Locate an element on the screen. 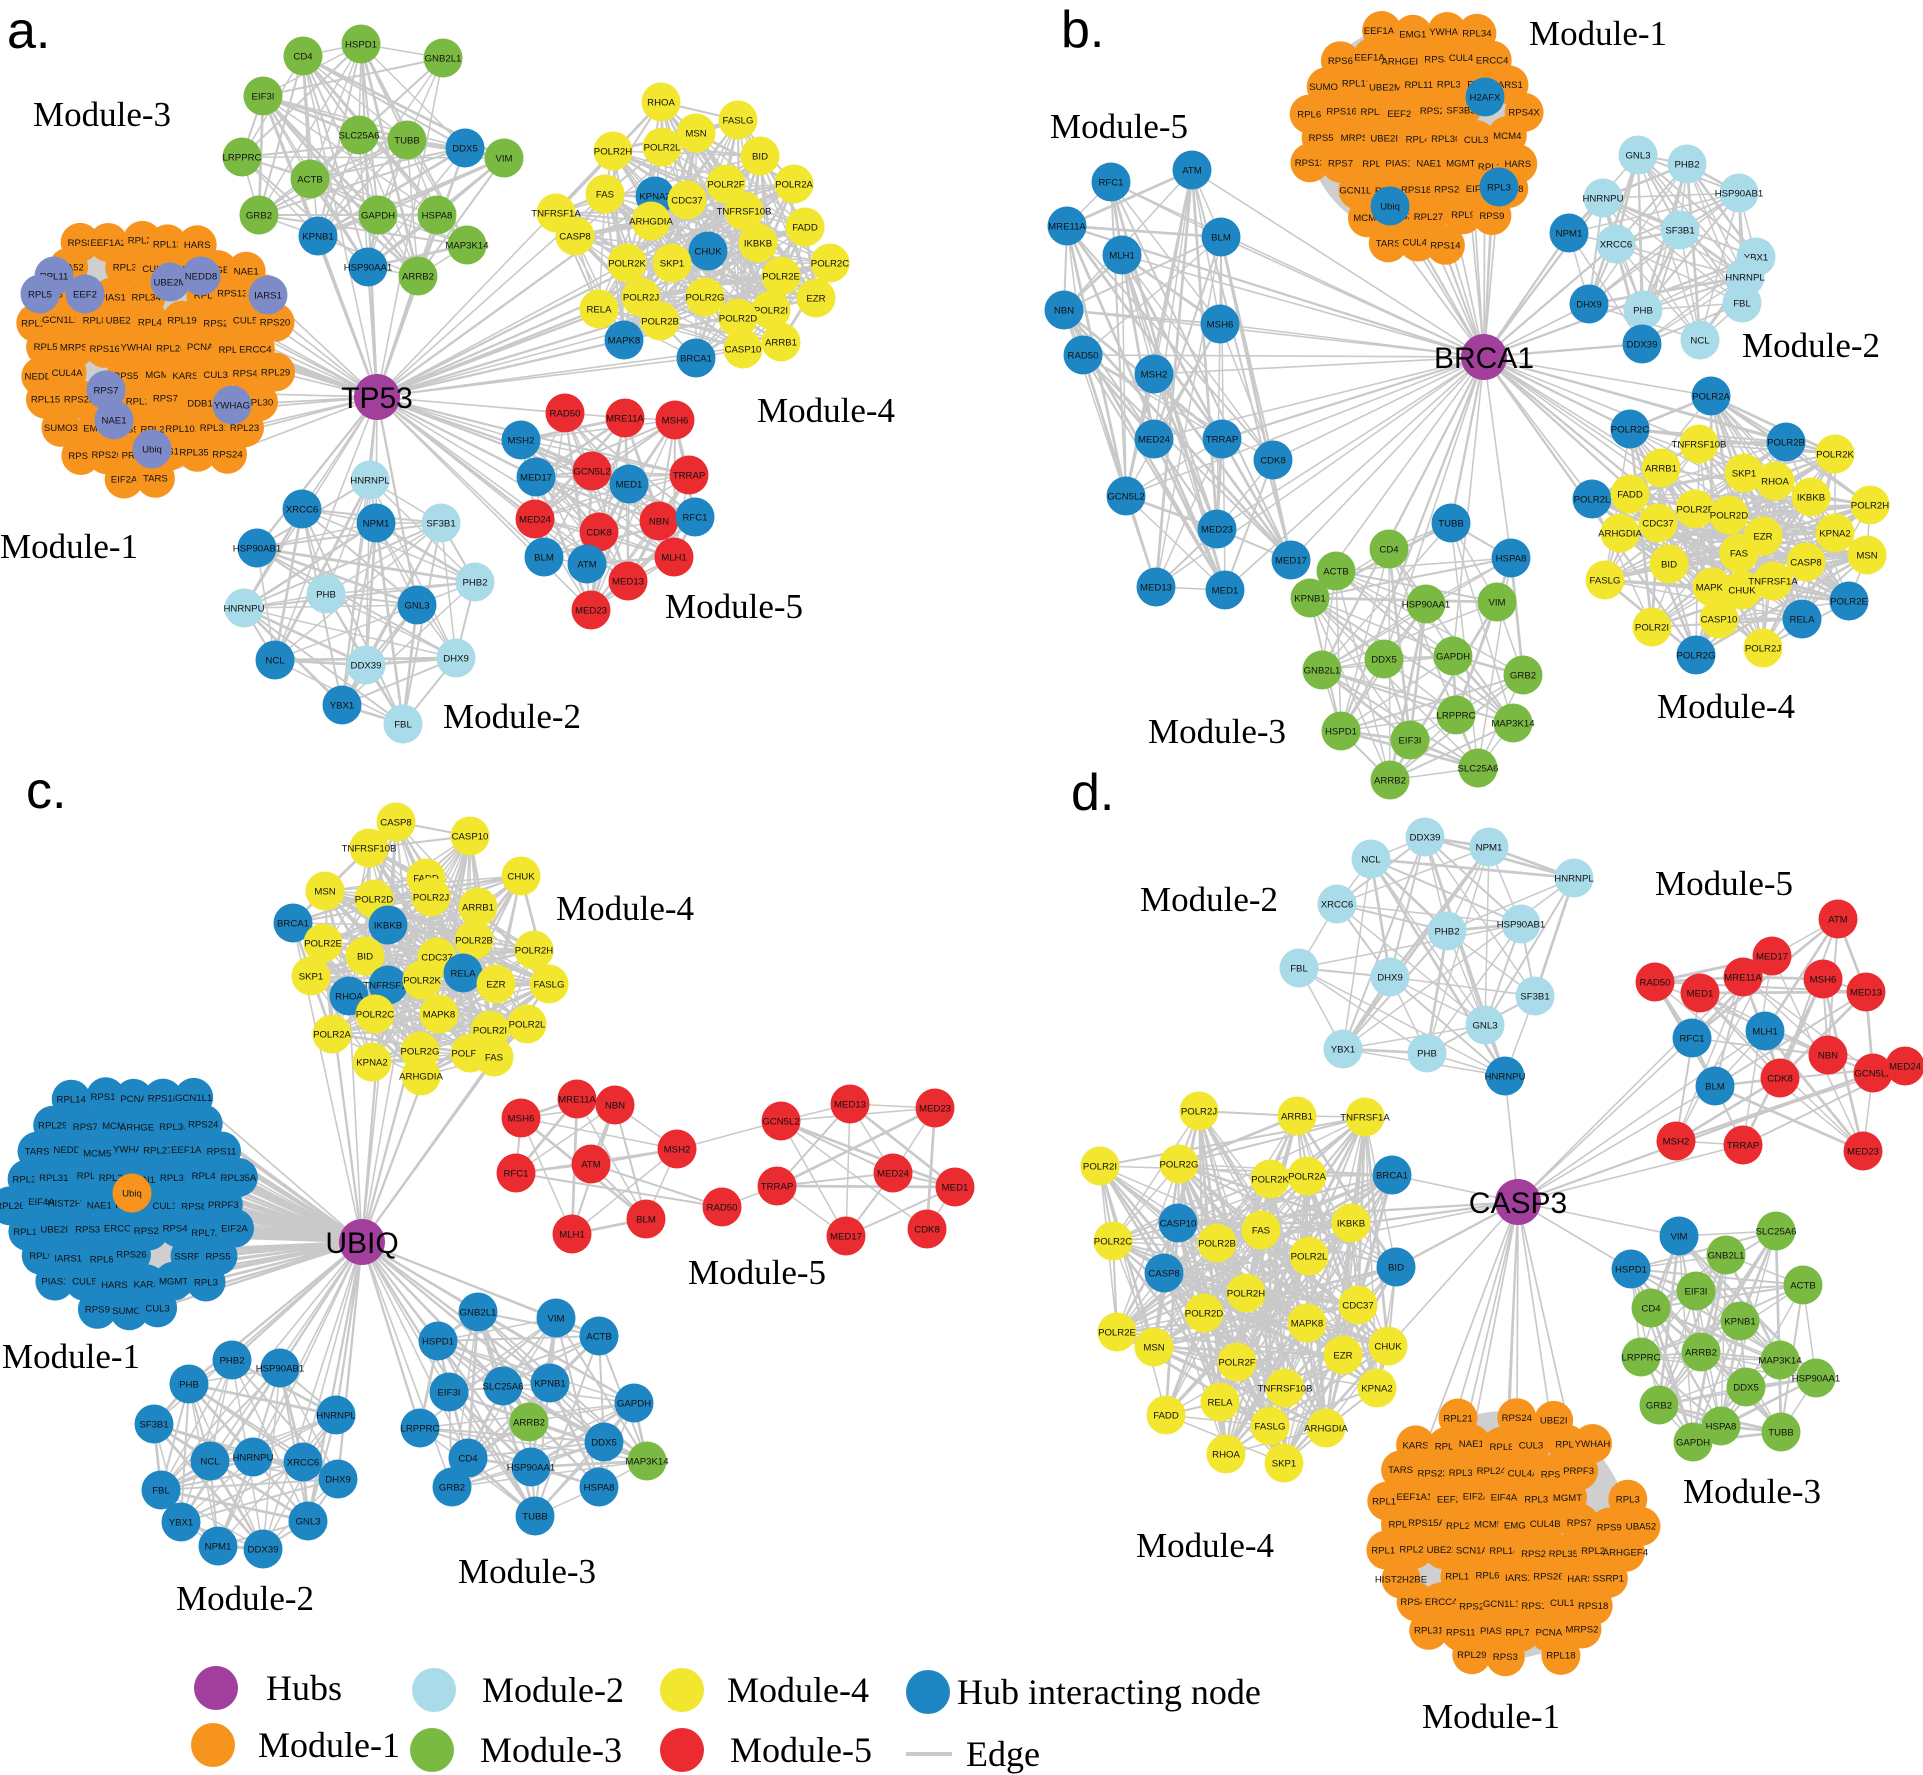  svg-text: CD4 is located at coordinates (1389, 549).